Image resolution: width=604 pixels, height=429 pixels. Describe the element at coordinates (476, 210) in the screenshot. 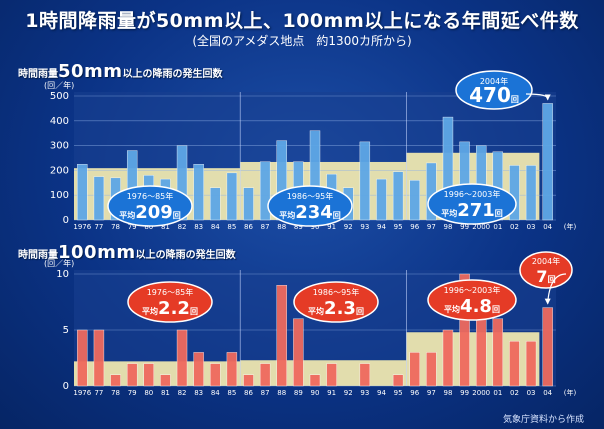

I see `bubble-average-value: 271` at that location.